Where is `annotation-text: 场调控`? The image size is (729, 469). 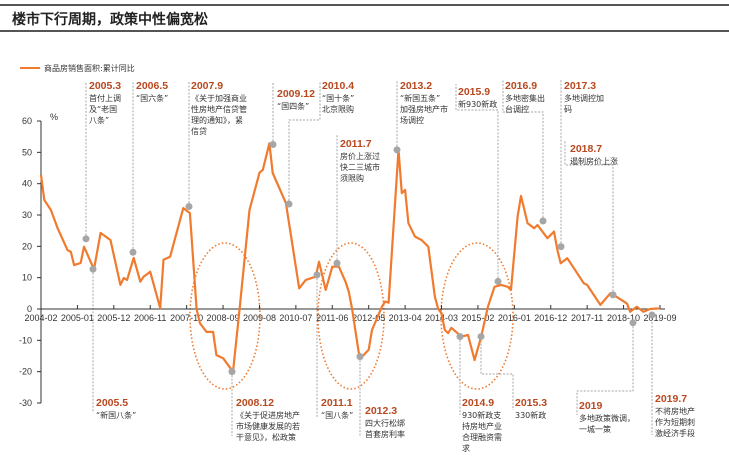 annotation-text: 场调控 is located at coordinates (412, 120).